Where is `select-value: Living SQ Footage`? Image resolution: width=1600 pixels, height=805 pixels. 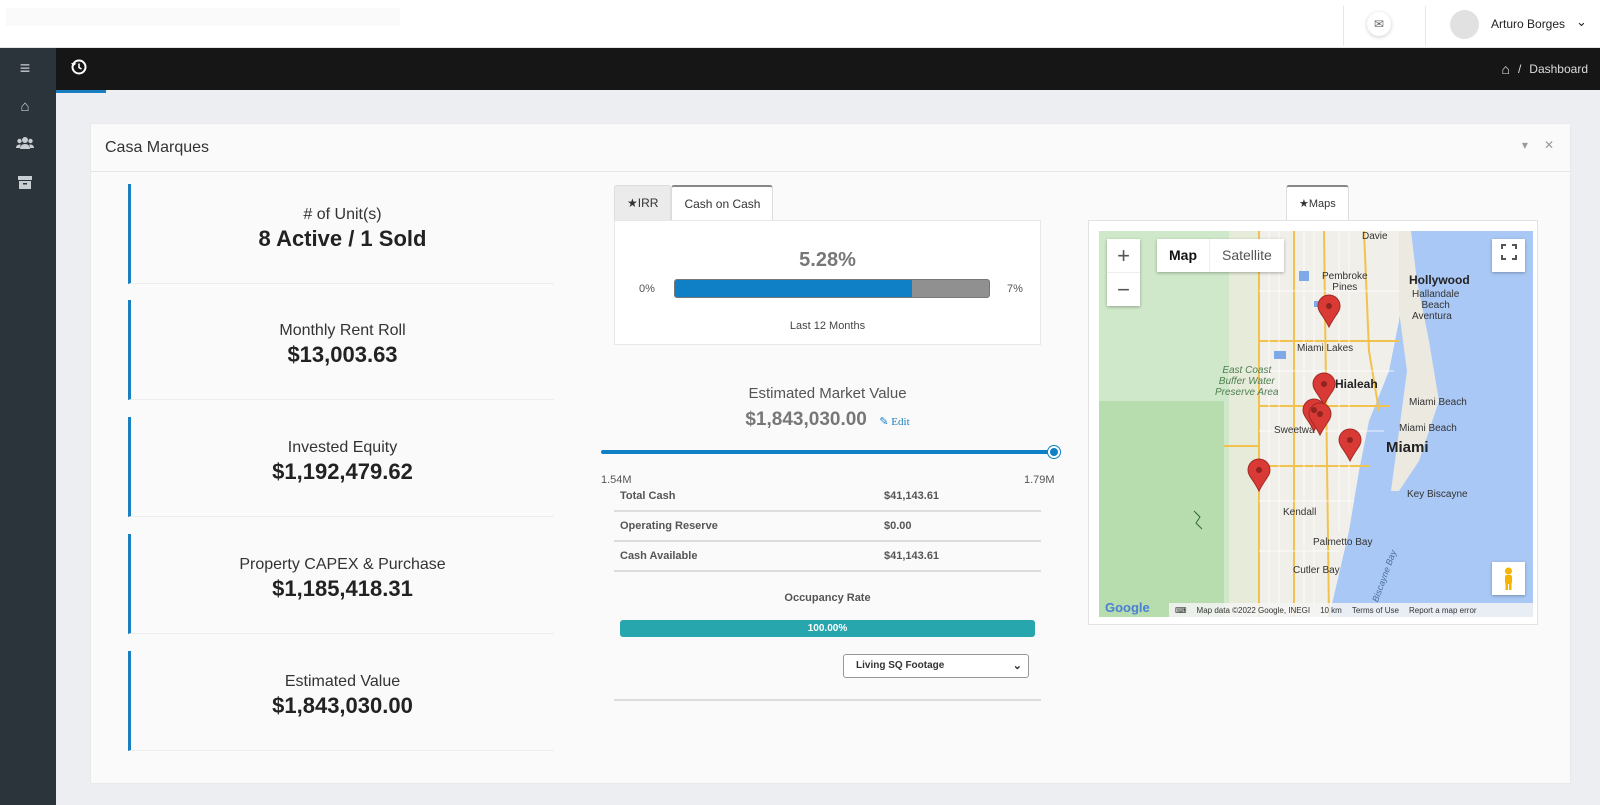
select-value: Living SQ Footage is located at coordinates (900, 665).